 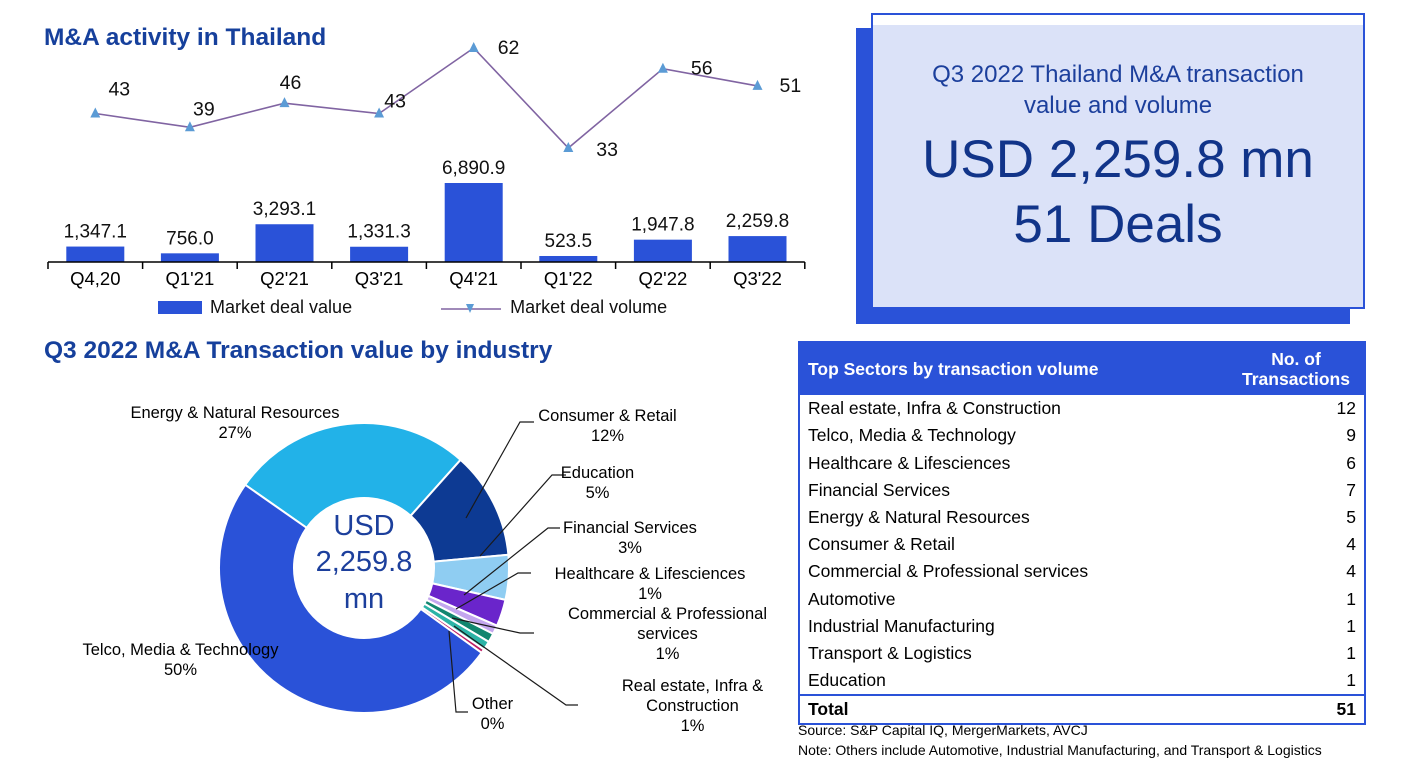 What do you see at coordinates (692, 696) in the screenshot?
I see `donut-label-realestate-name: Real estate, Infra & Construction` at bounding box center [692, 696].